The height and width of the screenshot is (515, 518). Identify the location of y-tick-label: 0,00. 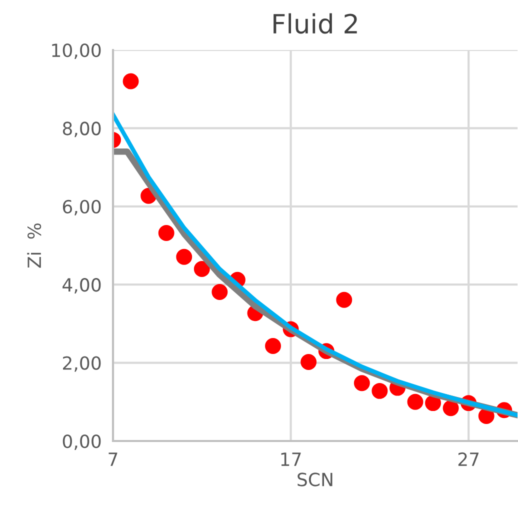
(81, 442).